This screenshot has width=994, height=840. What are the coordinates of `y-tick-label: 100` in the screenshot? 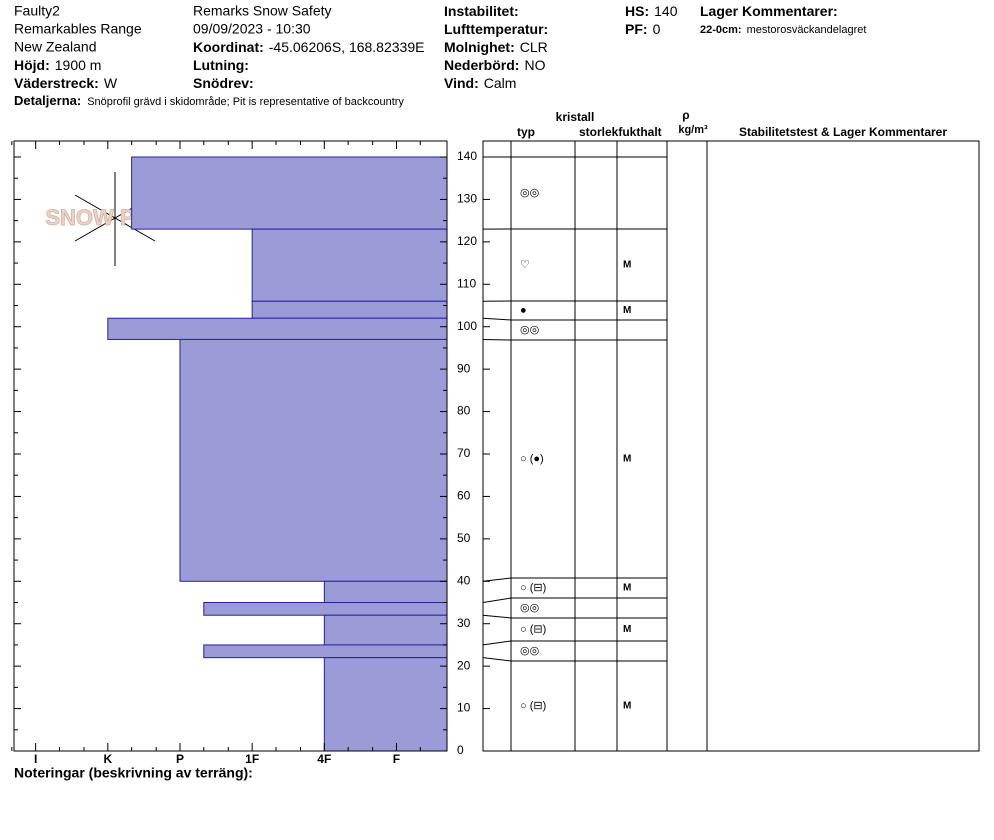 It's located at (467, 326).